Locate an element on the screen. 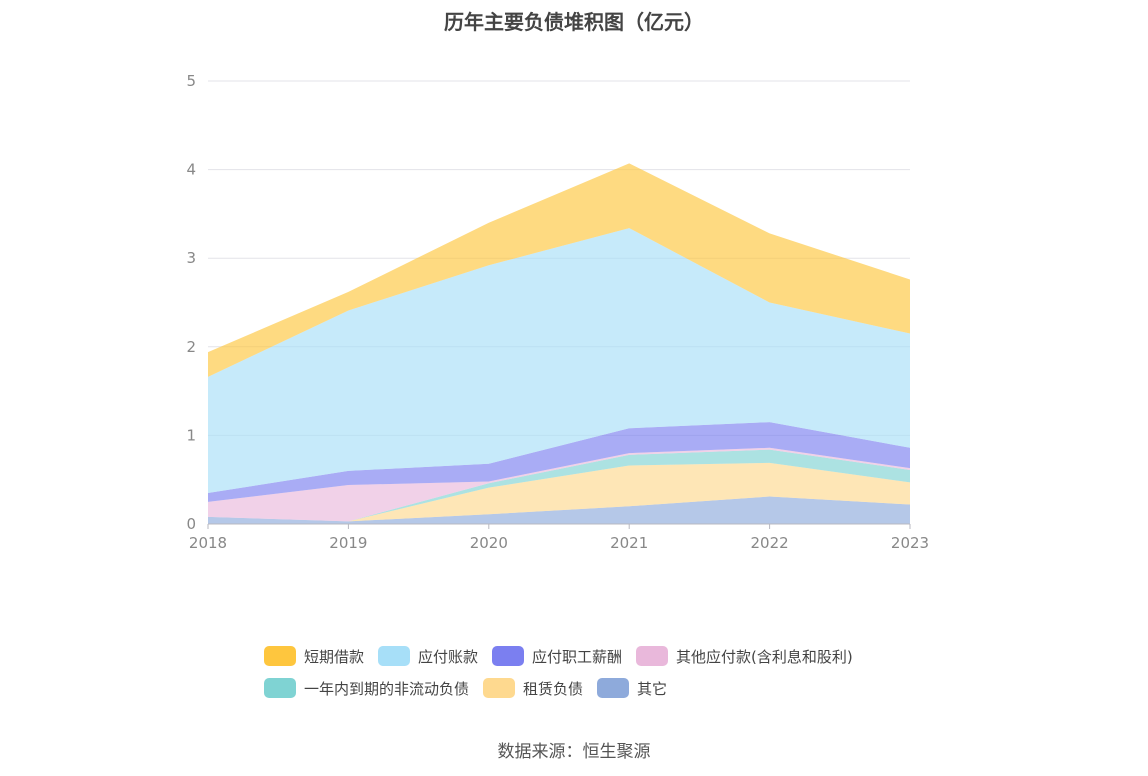  y-tick-label: 2 is located at coordinates (191, 347).